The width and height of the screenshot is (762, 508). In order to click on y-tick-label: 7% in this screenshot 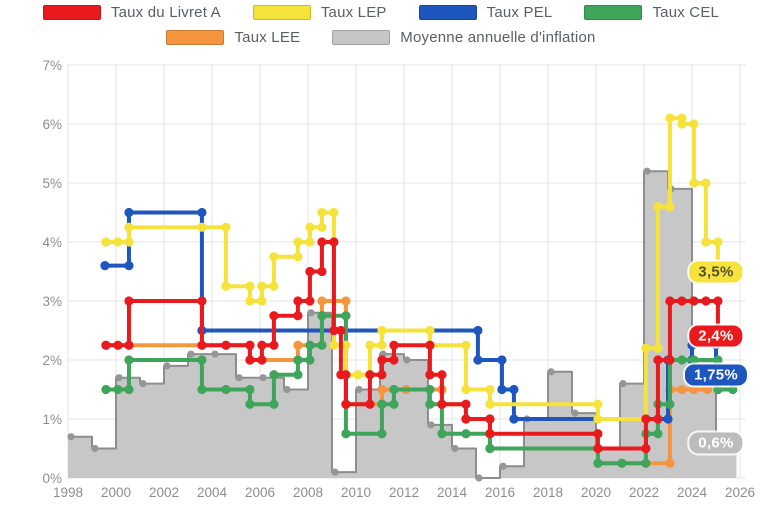, I will do `click(52, 65)`.